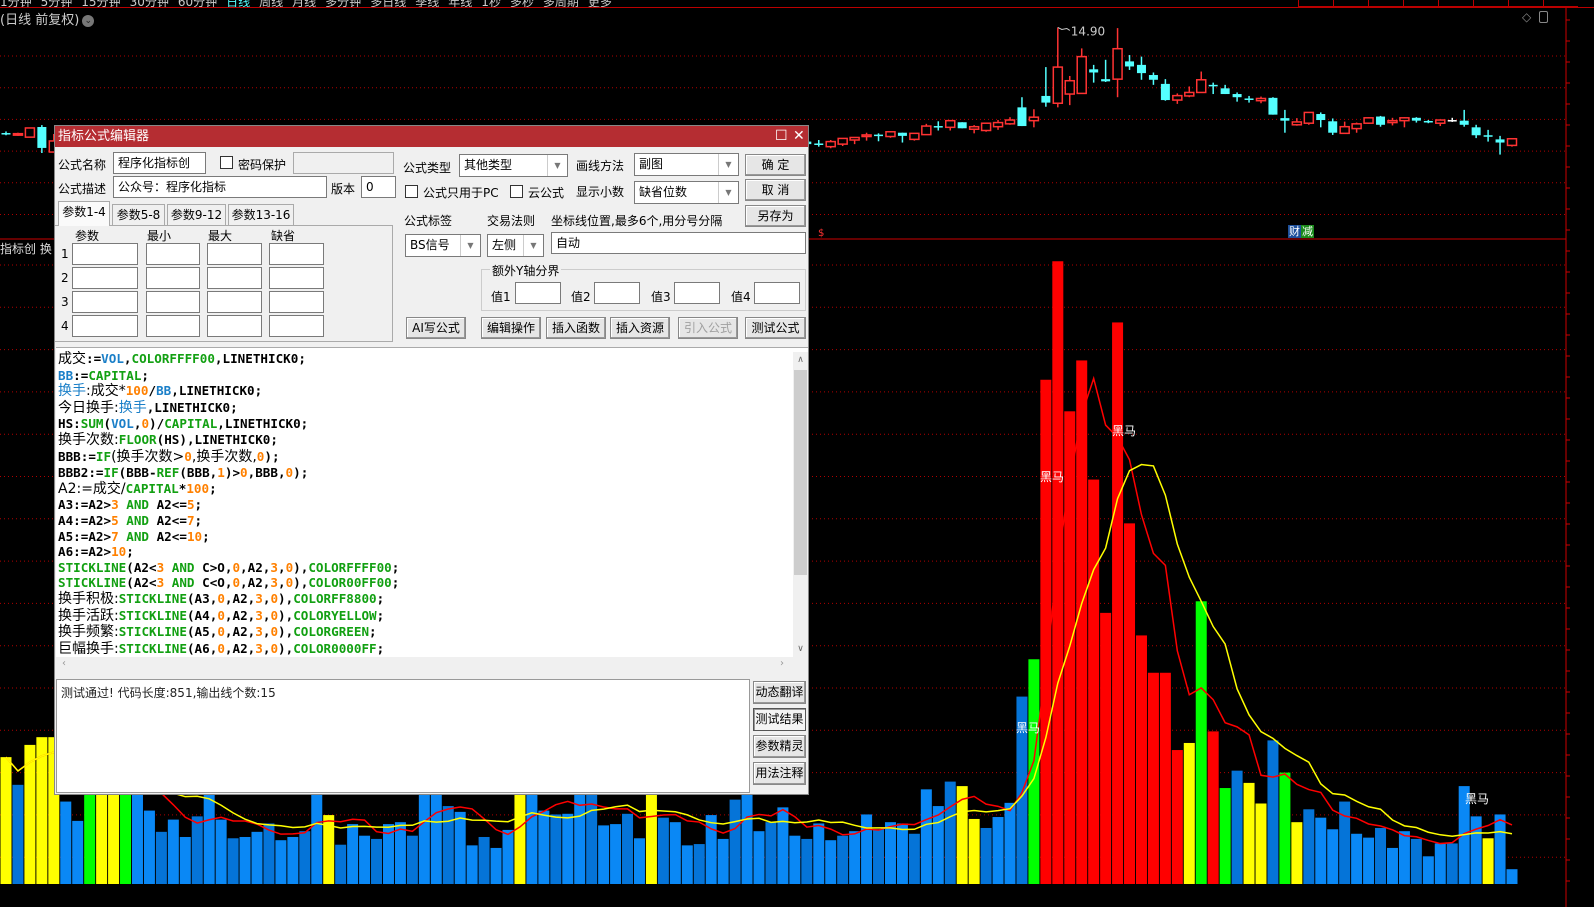 The image size is (1594, 907). I want to click on period-tab: 季线, so click(427, 3).